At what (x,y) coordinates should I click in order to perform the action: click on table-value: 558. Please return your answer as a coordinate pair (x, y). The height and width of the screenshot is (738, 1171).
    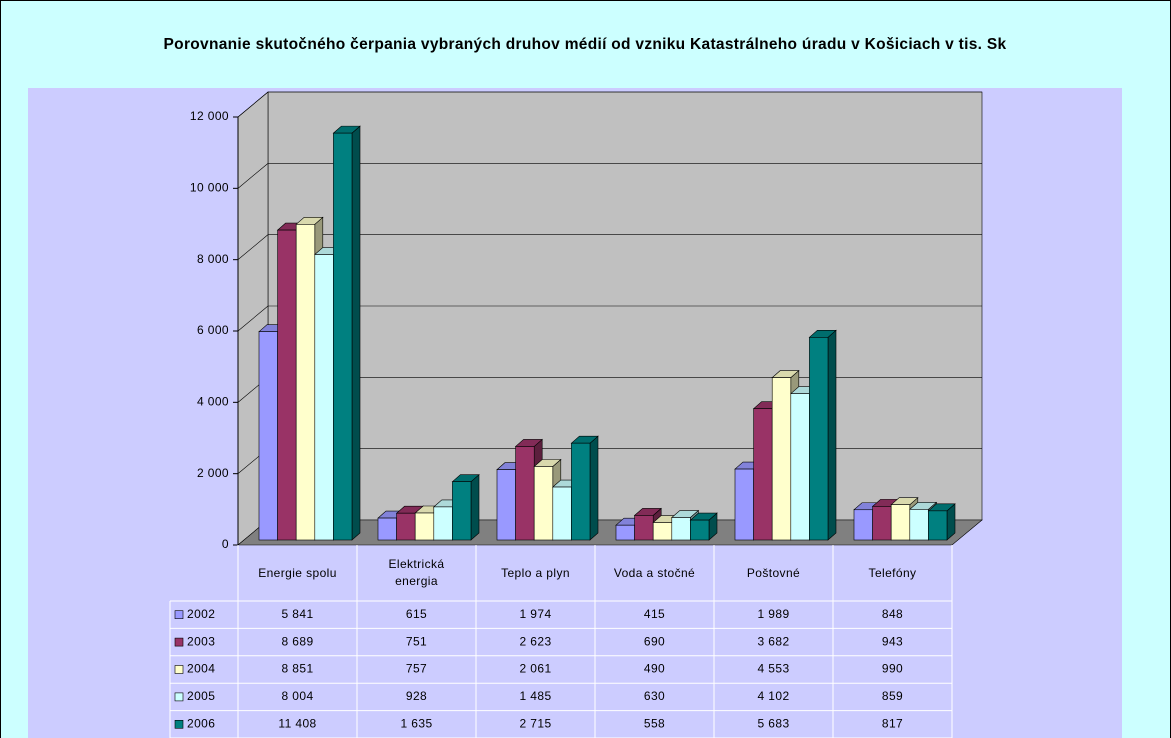
    Looking at the image, I should click on (654, 723).